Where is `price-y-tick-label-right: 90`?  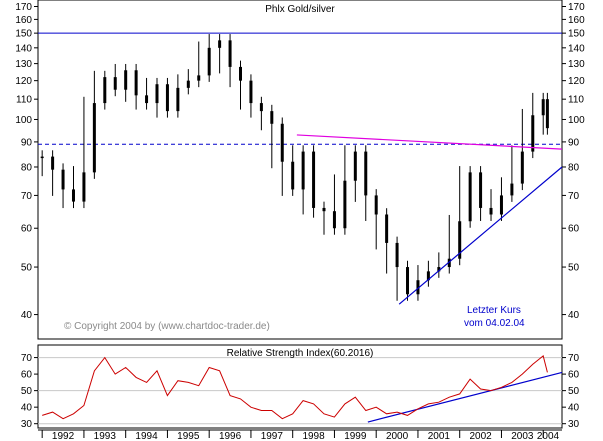 price-y-tick-label-right: 90 is located at coordinates (574, 142).